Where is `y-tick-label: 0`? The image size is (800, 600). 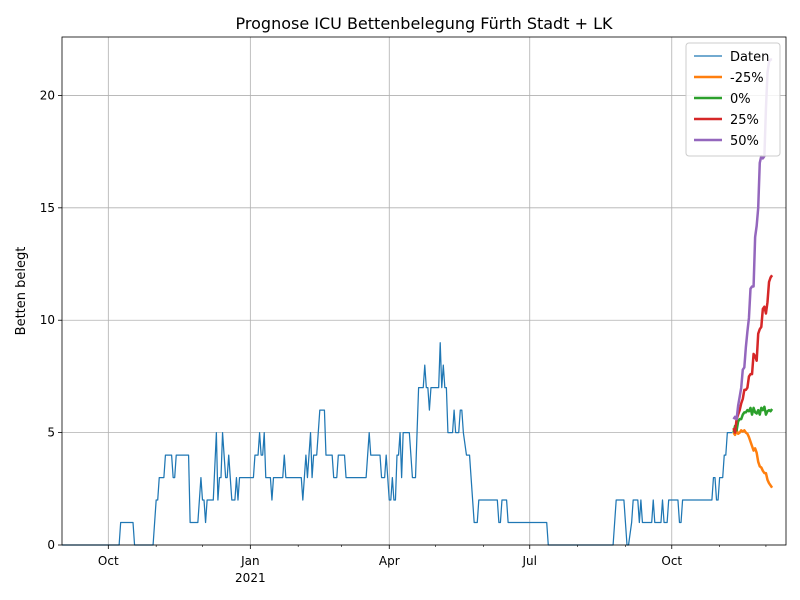 y-tick-label: 0 is located at coordinates (51, 545).